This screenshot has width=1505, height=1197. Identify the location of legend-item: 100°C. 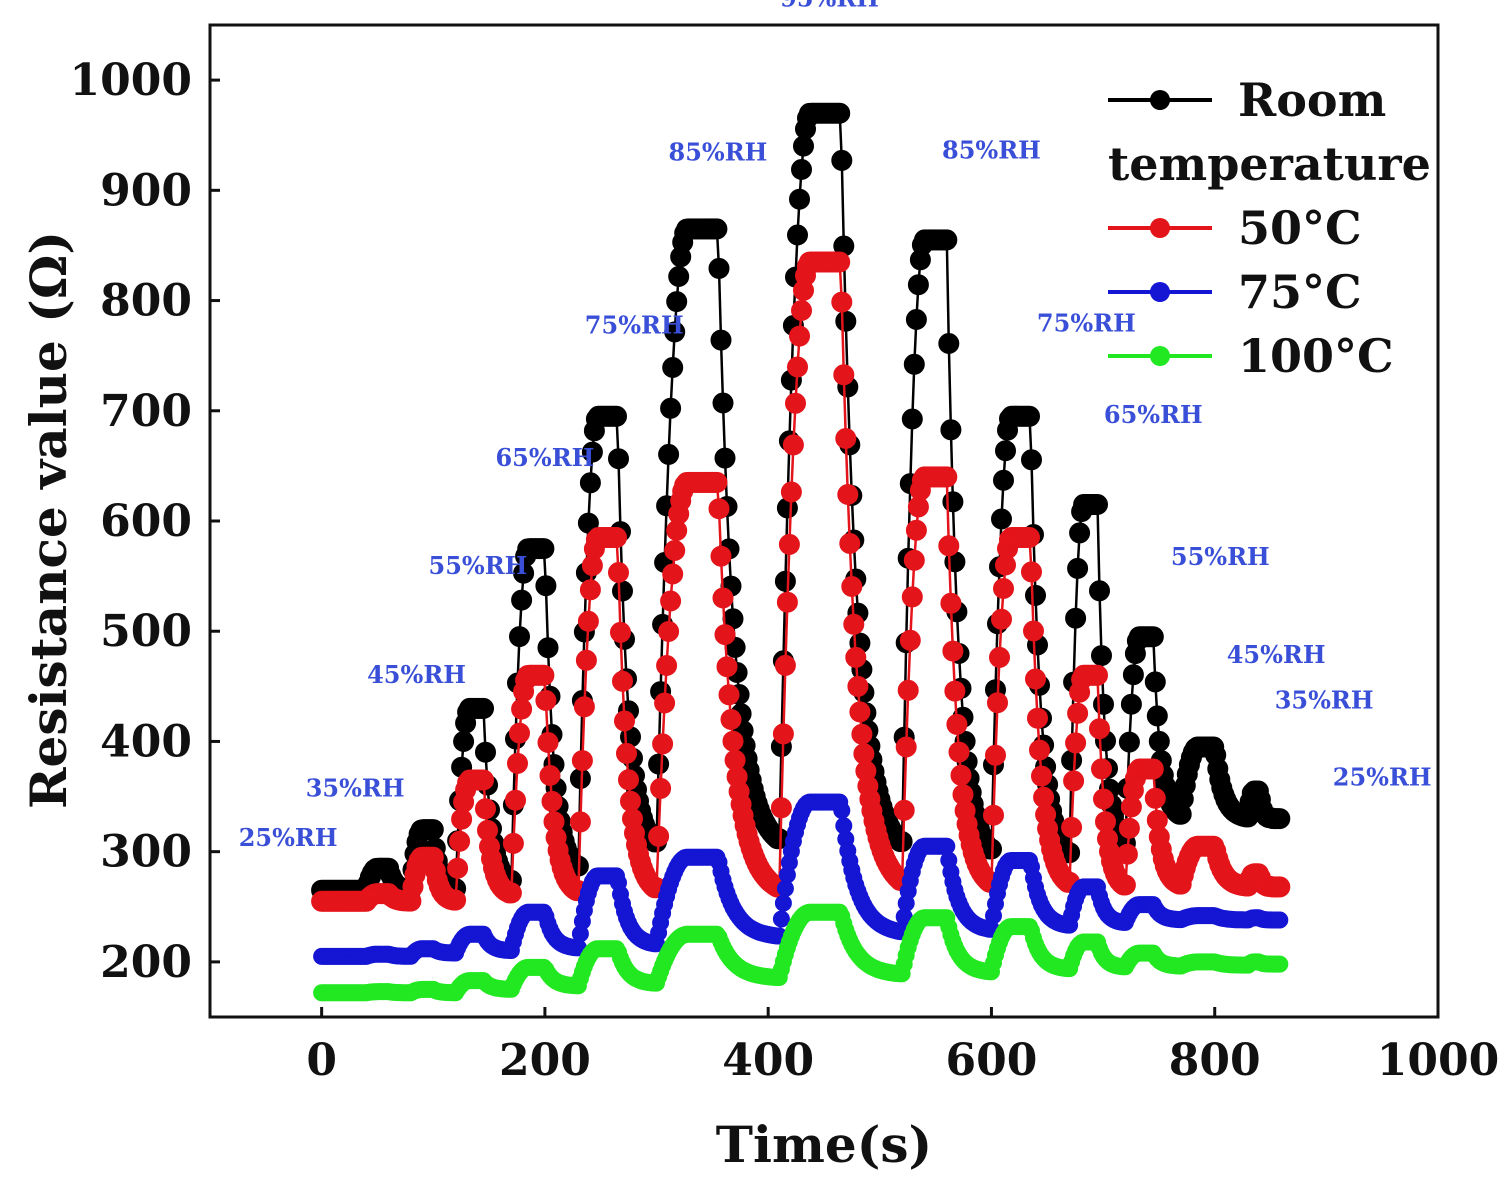
(1251, 356).